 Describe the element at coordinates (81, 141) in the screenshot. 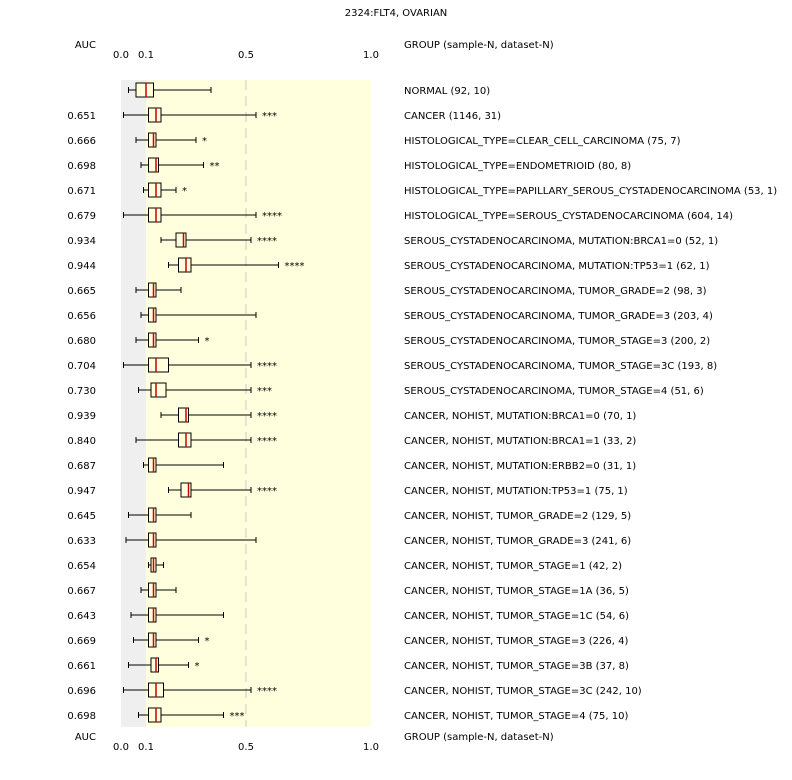

I see `auc-value: 0.666` at that location.